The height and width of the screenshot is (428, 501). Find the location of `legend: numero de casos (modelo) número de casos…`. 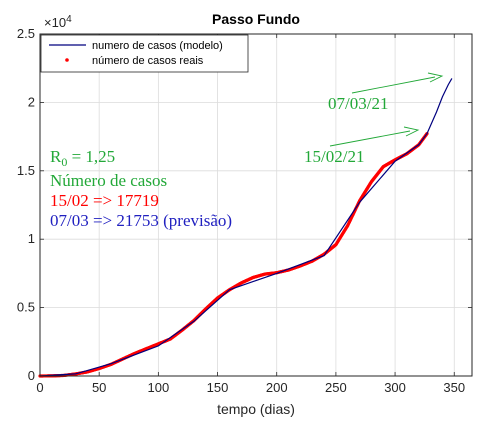

legend: numero de casos (modelo) número de casos… is located at coordinates (144, 53).